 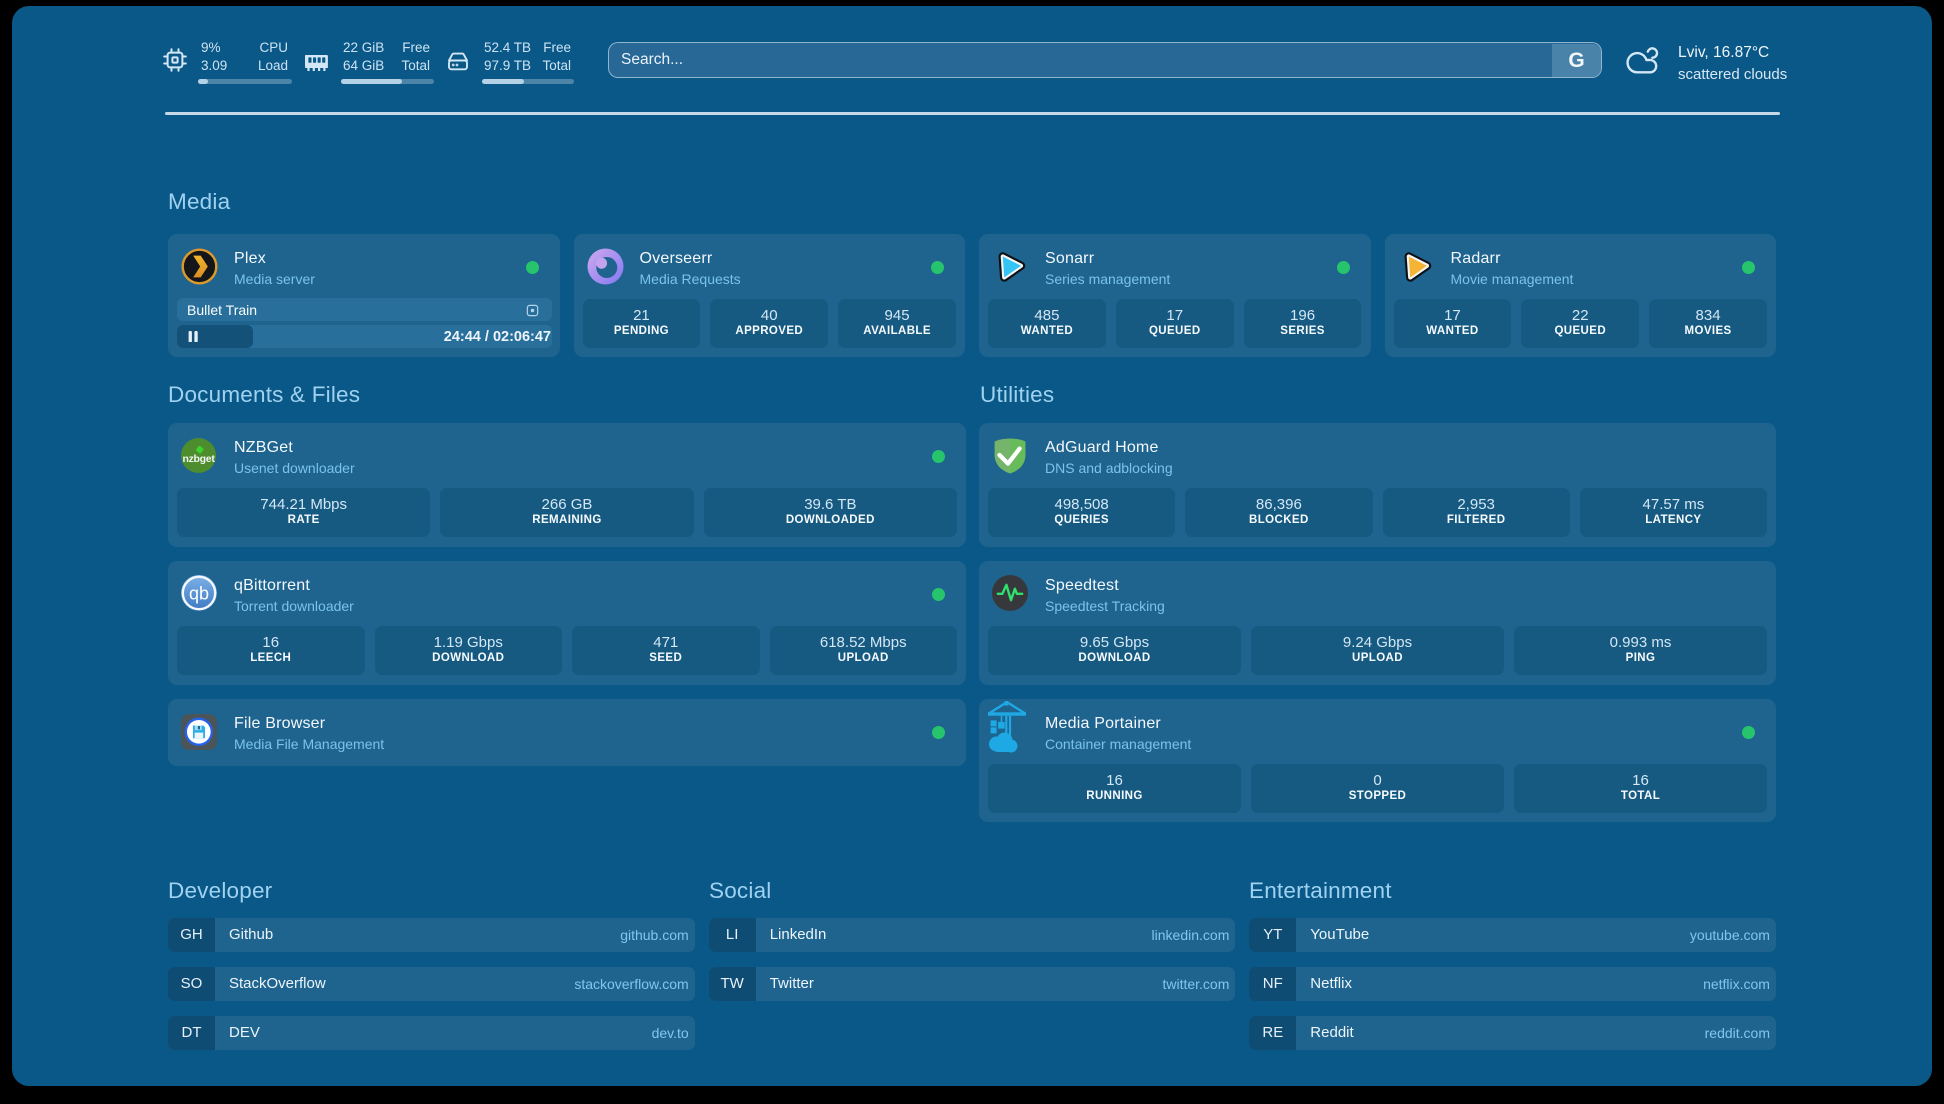 I want to click on svg-text: qb, so click(x=199, y=594).